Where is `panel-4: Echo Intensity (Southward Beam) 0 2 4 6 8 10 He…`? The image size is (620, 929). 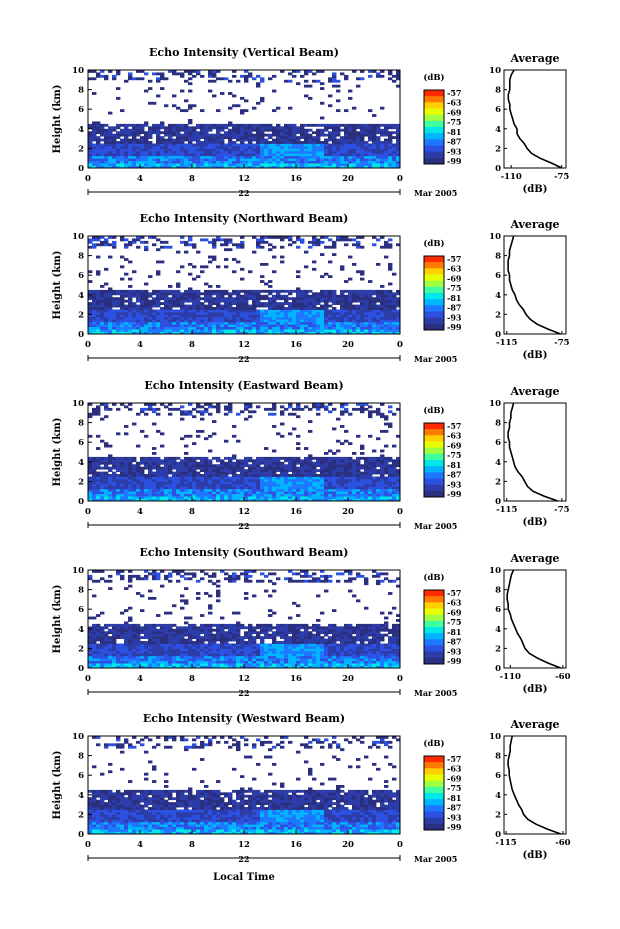 panel-4: Echo Intensity (Southward Beam) 0 2 4 6 8 10 He… is located at coordinates (311, 622).